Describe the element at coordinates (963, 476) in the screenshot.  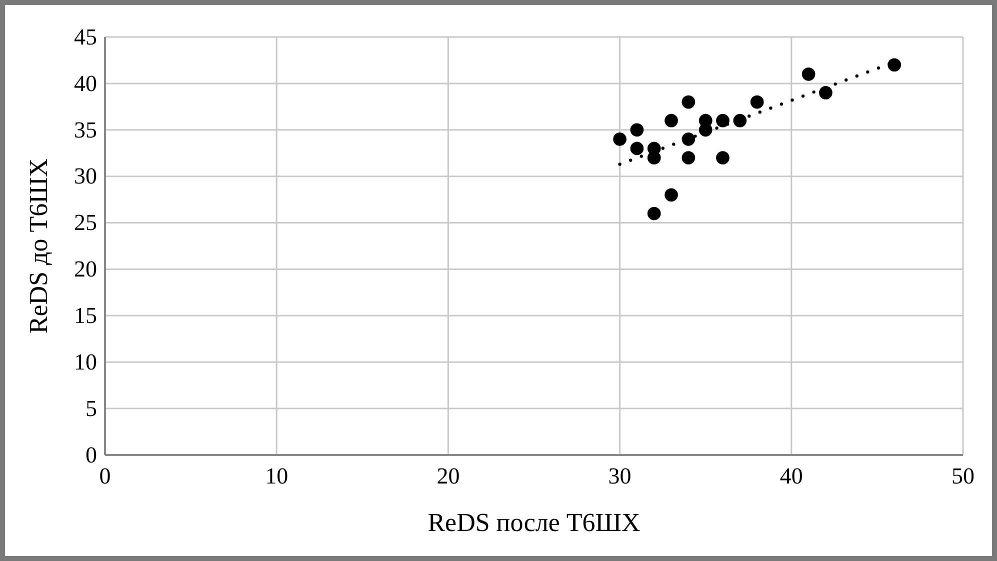
I see `x-tick-label: 50` at that location.